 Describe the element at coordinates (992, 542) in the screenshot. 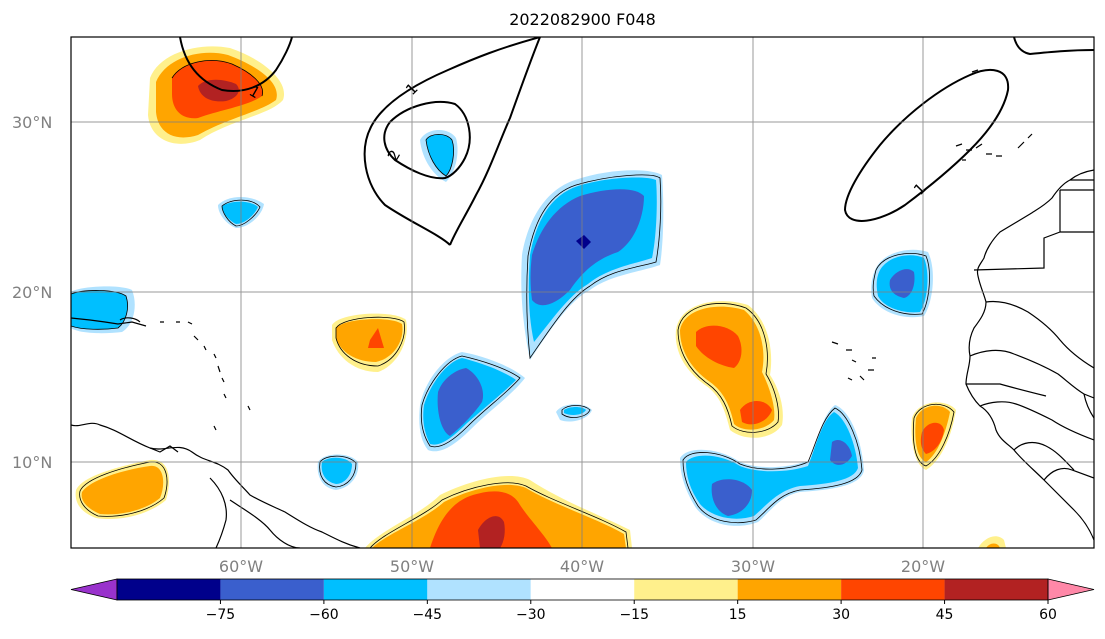

I see `warm-anomaly-bottom-right` at that location.